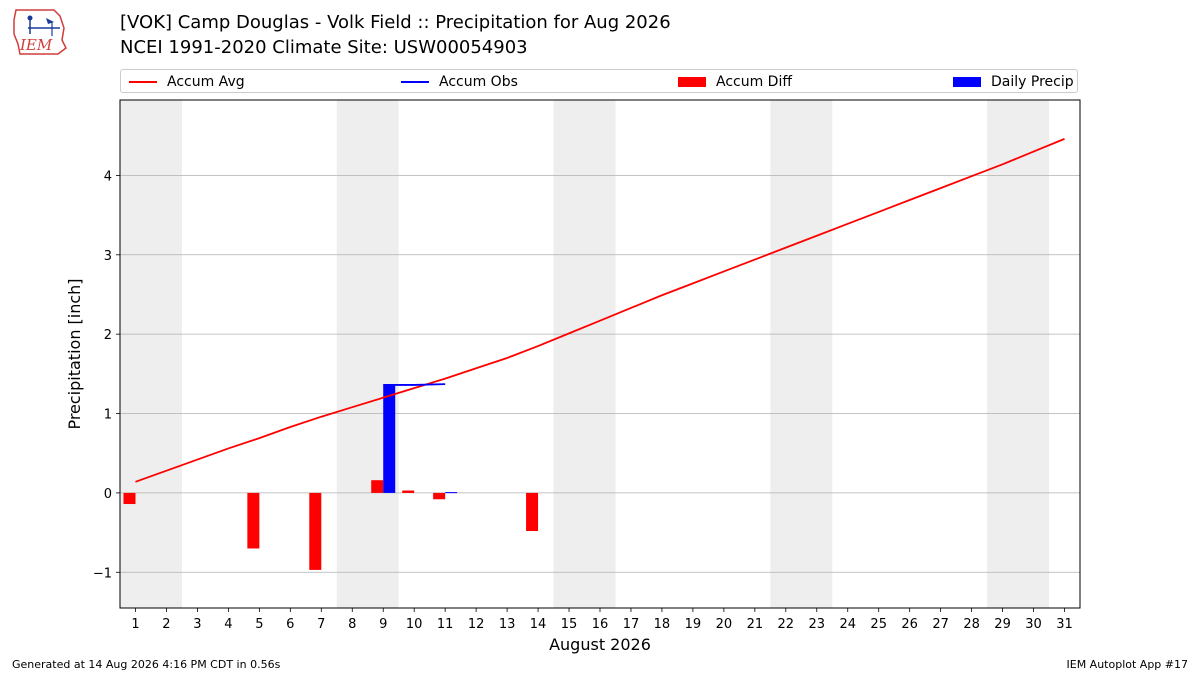 Image resolution: width=1200 pixels, height=675 pixels. Describe the element at coordinates (631, 624) in the screenshot. I see `x-tick-label: 17` at that location.